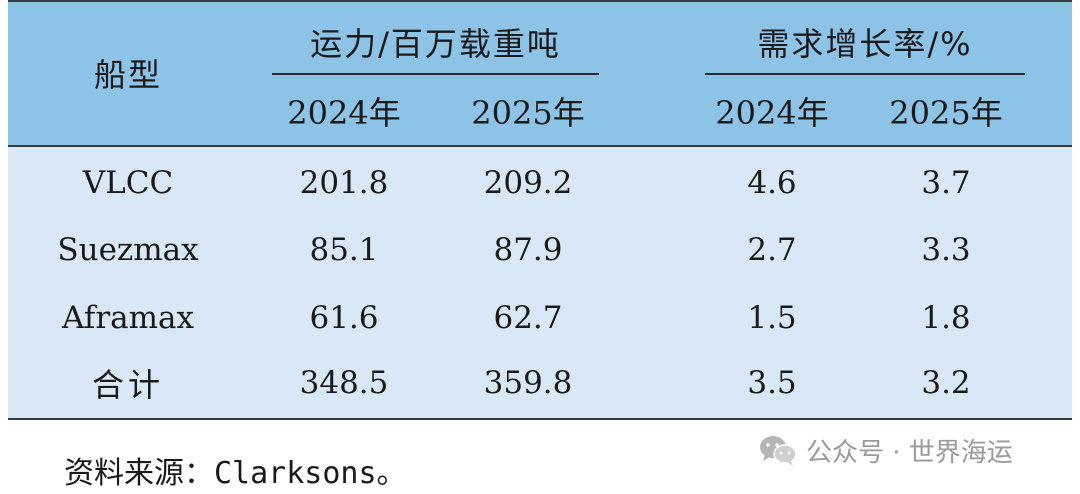 This screenshot has height=494, width=1080. Describe the element at coordinates (946, 383) in the screenshot. I see `cell-total-dem2025: 3.2` at that location.